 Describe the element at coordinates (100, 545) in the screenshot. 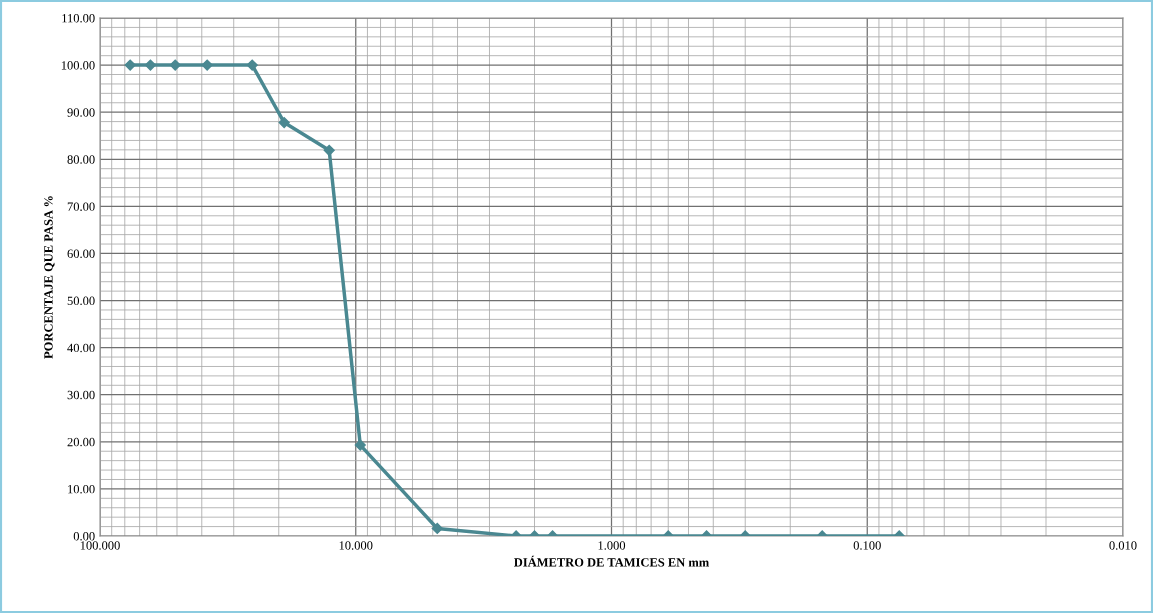

I see `x-tick-label: 100.000` at that location.